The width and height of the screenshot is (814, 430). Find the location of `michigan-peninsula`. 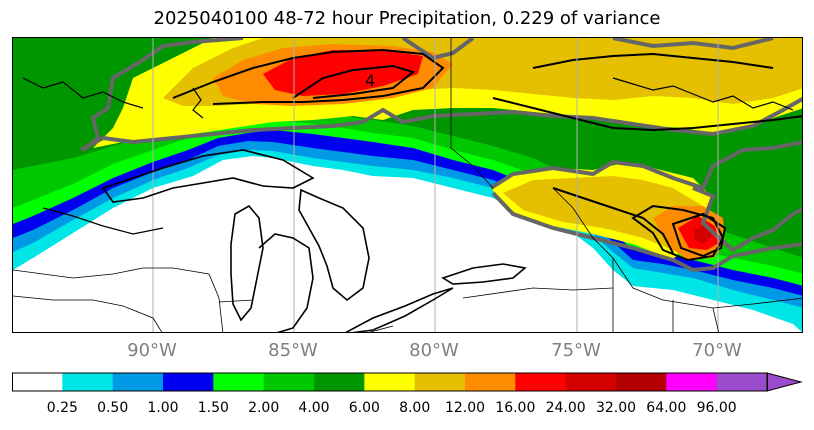

michigan-peninsula is located at coordinates (286, 282).